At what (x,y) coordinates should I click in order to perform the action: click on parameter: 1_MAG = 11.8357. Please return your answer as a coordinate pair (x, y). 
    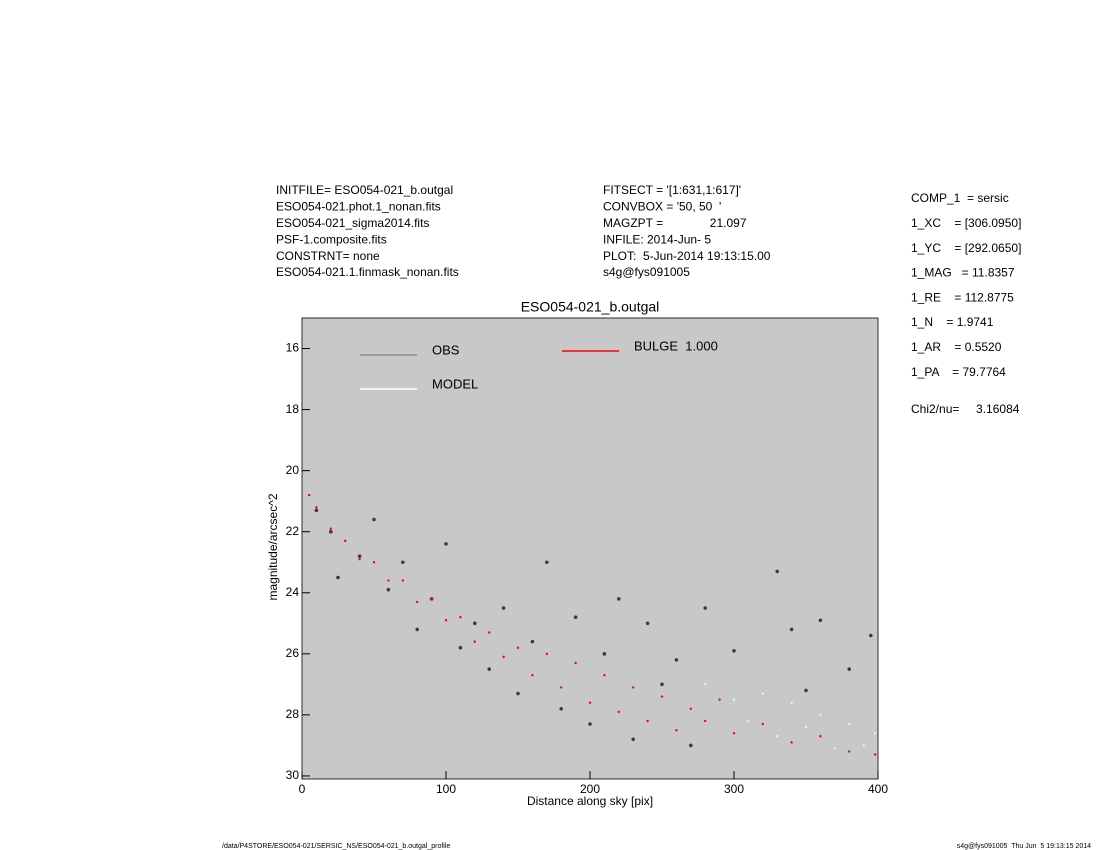
    Looking at the image, I should click on (963, 273).